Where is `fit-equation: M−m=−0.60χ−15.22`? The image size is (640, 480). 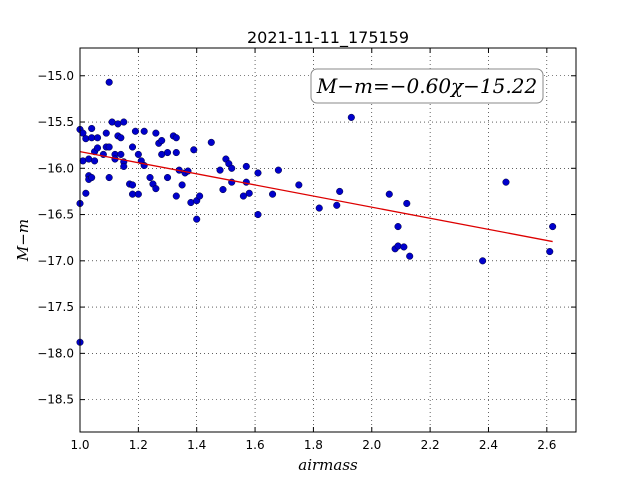
fit-equation: M−m=−0.60χ−15.22 is located at coordinates (426, 86).